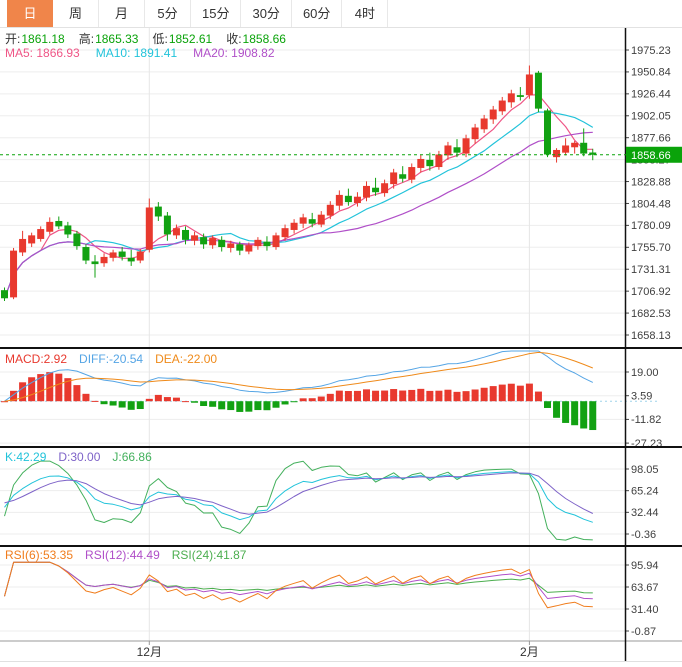 This screenshot has height=667, width=682. Describe the element at coordinates (317, 13) in the screenshot. I see `tab-60分: 60分` at that location.